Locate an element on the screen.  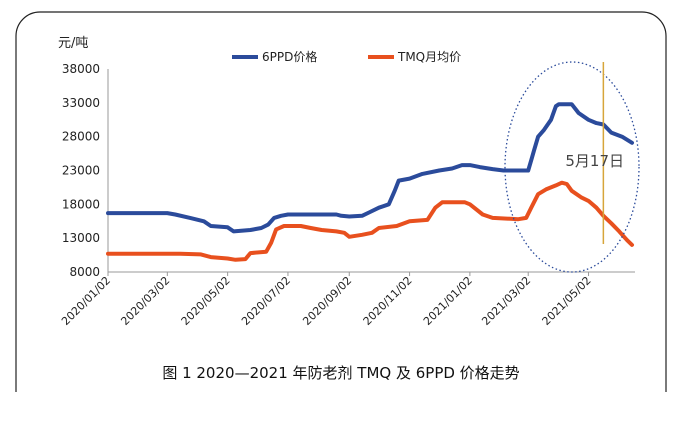
annotation-layer: 5月17日 is located at coordinates (572, 167).